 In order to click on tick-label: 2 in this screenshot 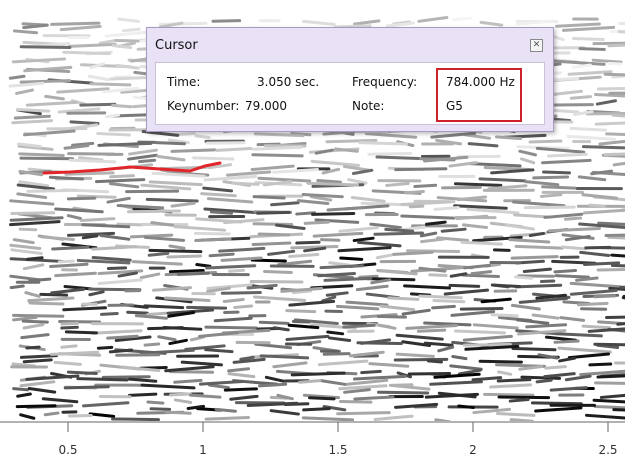, I will do `click(473, 450)`.